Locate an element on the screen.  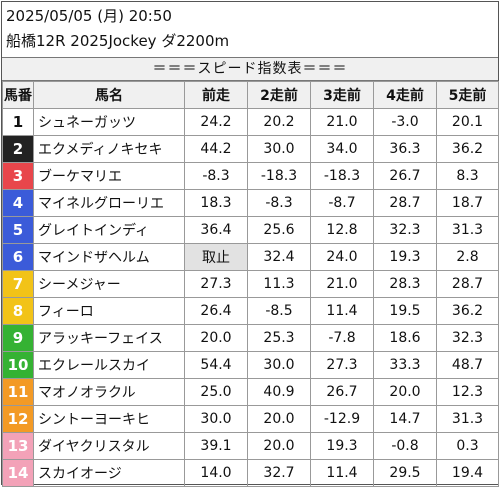
horse-name: マインドザヘルム is located at coordinates (109, 257).